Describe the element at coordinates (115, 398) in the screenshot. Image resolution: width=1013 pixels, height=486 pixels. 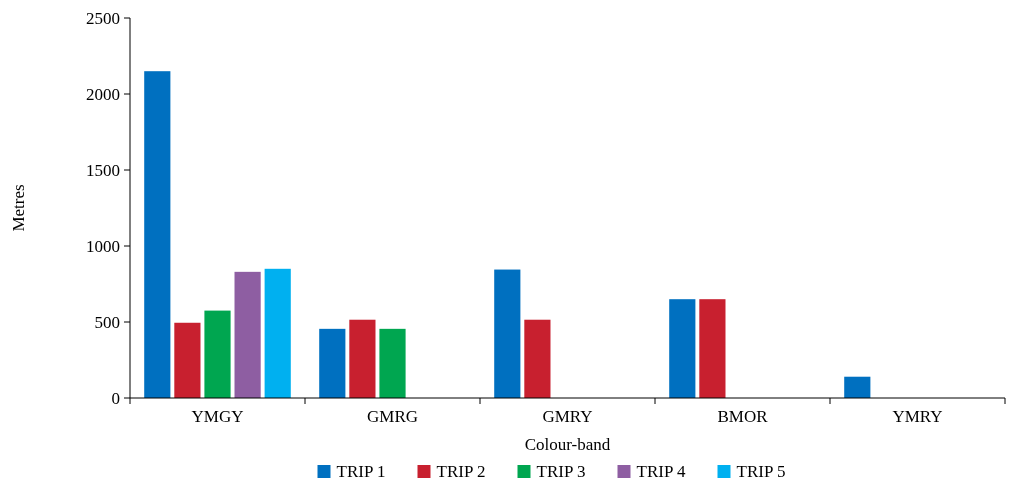
I see `y-tick-label: 0` at that location.